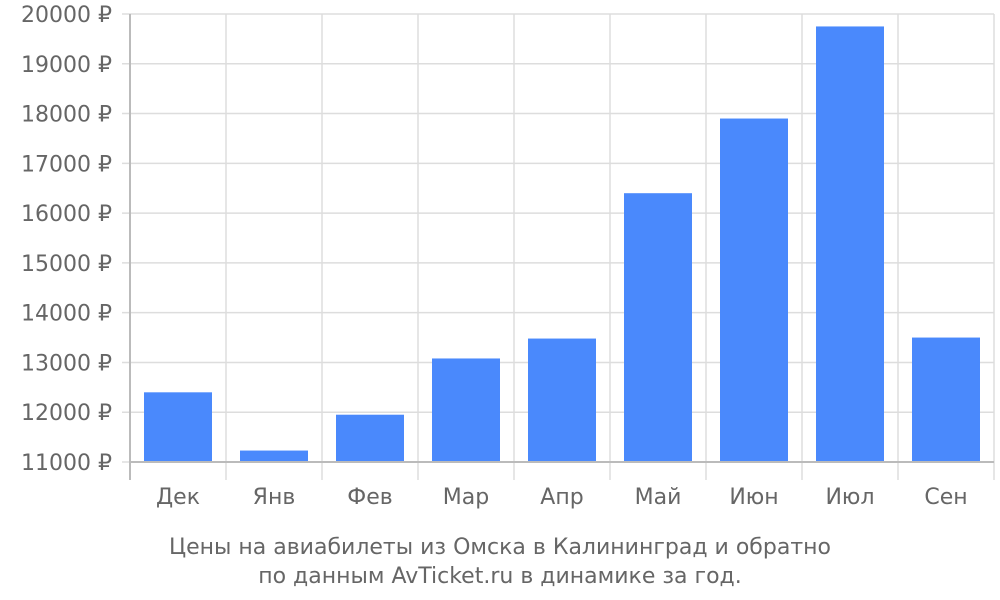  What do you see at coordinates (66, 214) in the screenshot?
I see `y-tick-label: 16000 ₽` at bounding box center [66, 214].